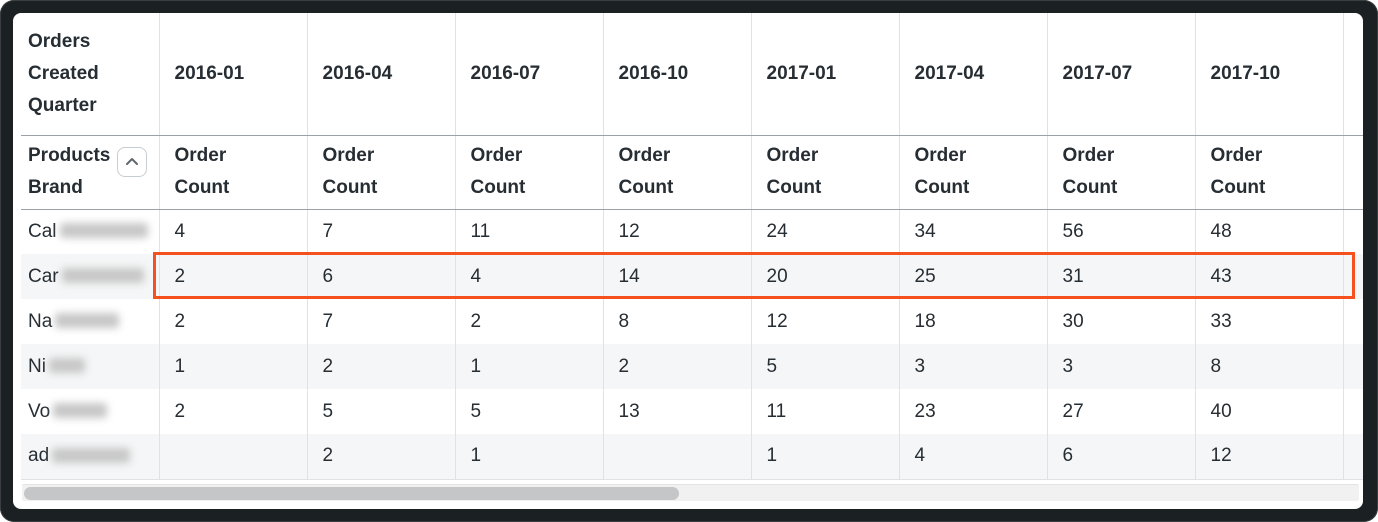  I want to click on chevron-up-icon, so click(132, 161).